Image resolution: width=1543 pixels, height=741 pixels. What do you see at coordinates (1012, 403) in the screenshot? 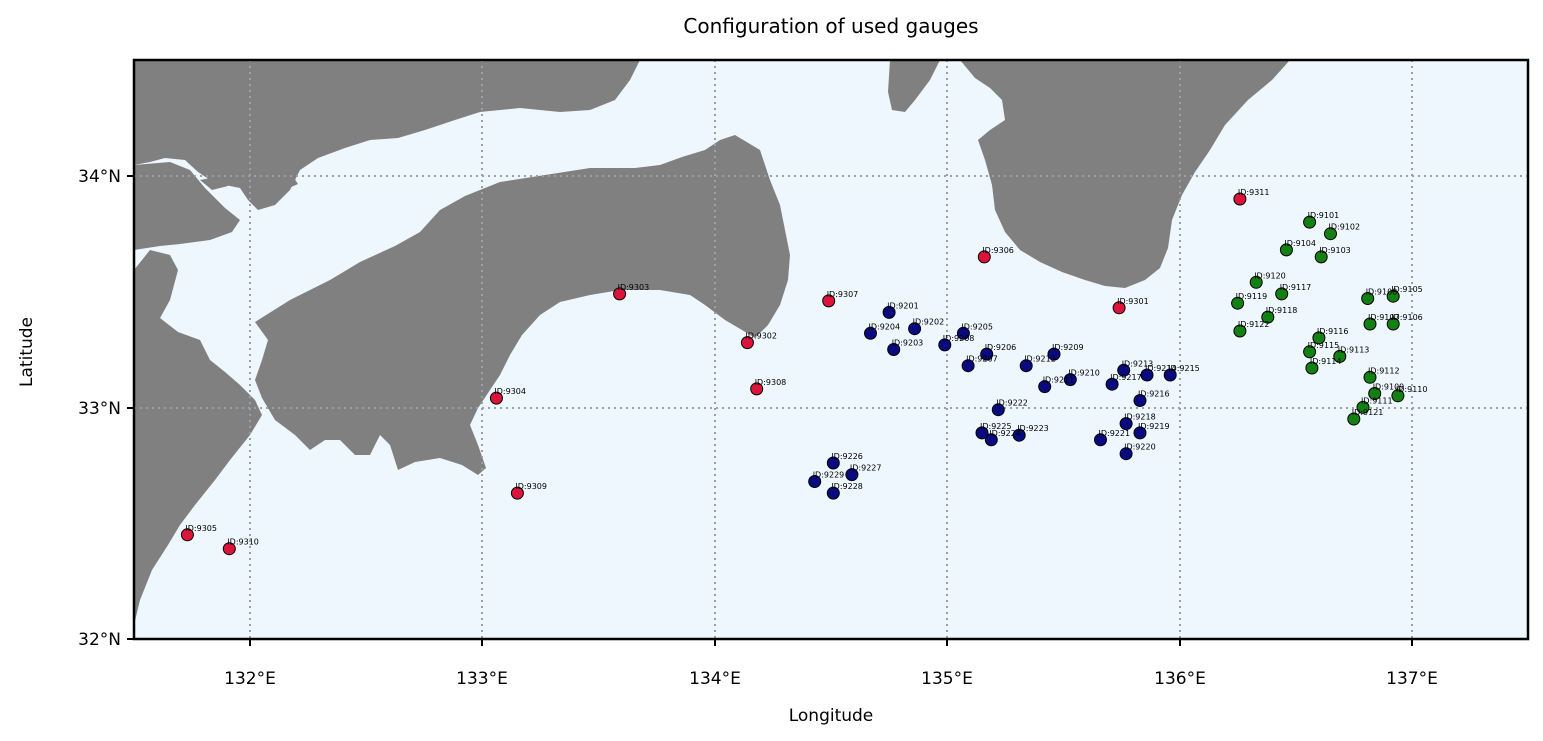
I see `gauge-label: ID:9222` at bounding box center [1012, 403].